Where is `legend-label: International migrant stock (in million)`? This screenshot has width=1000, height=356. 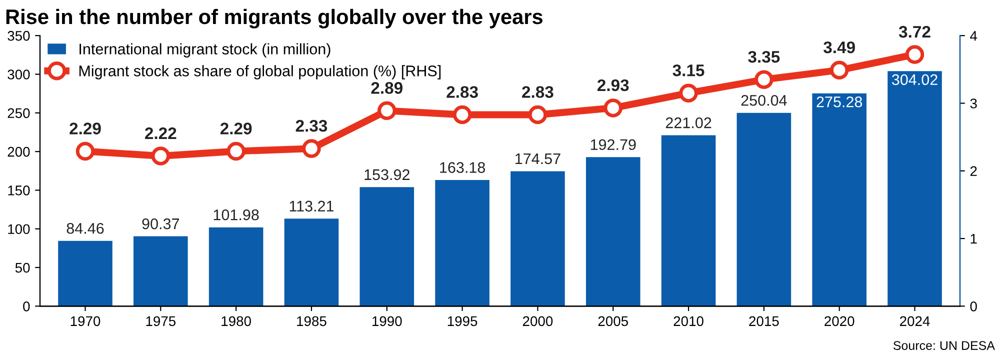
legend-label: International migrant stock (in million) is located at coordinates (205, 50).